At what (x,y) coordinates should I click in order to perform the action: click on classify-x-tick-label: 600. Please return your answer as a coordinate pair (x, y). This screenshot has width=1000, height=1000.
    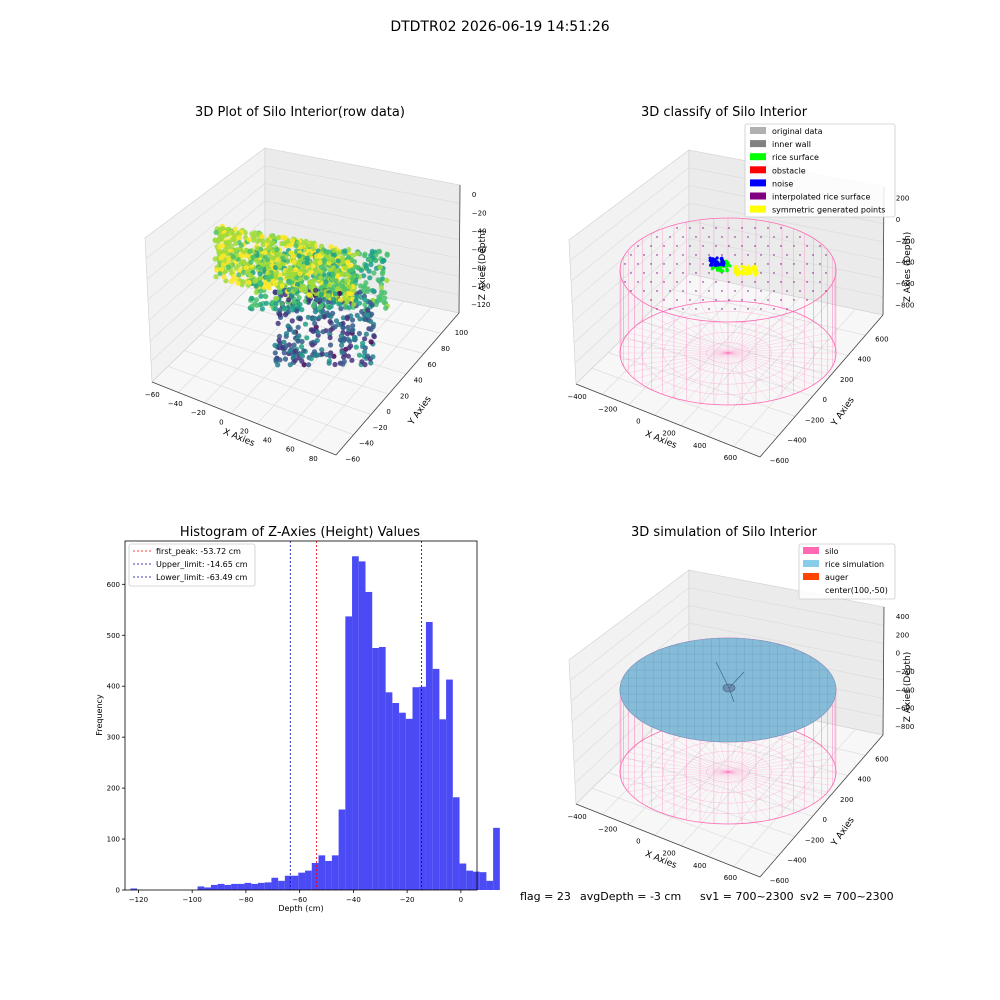
    Looking at the image, I should click on (730, 458).